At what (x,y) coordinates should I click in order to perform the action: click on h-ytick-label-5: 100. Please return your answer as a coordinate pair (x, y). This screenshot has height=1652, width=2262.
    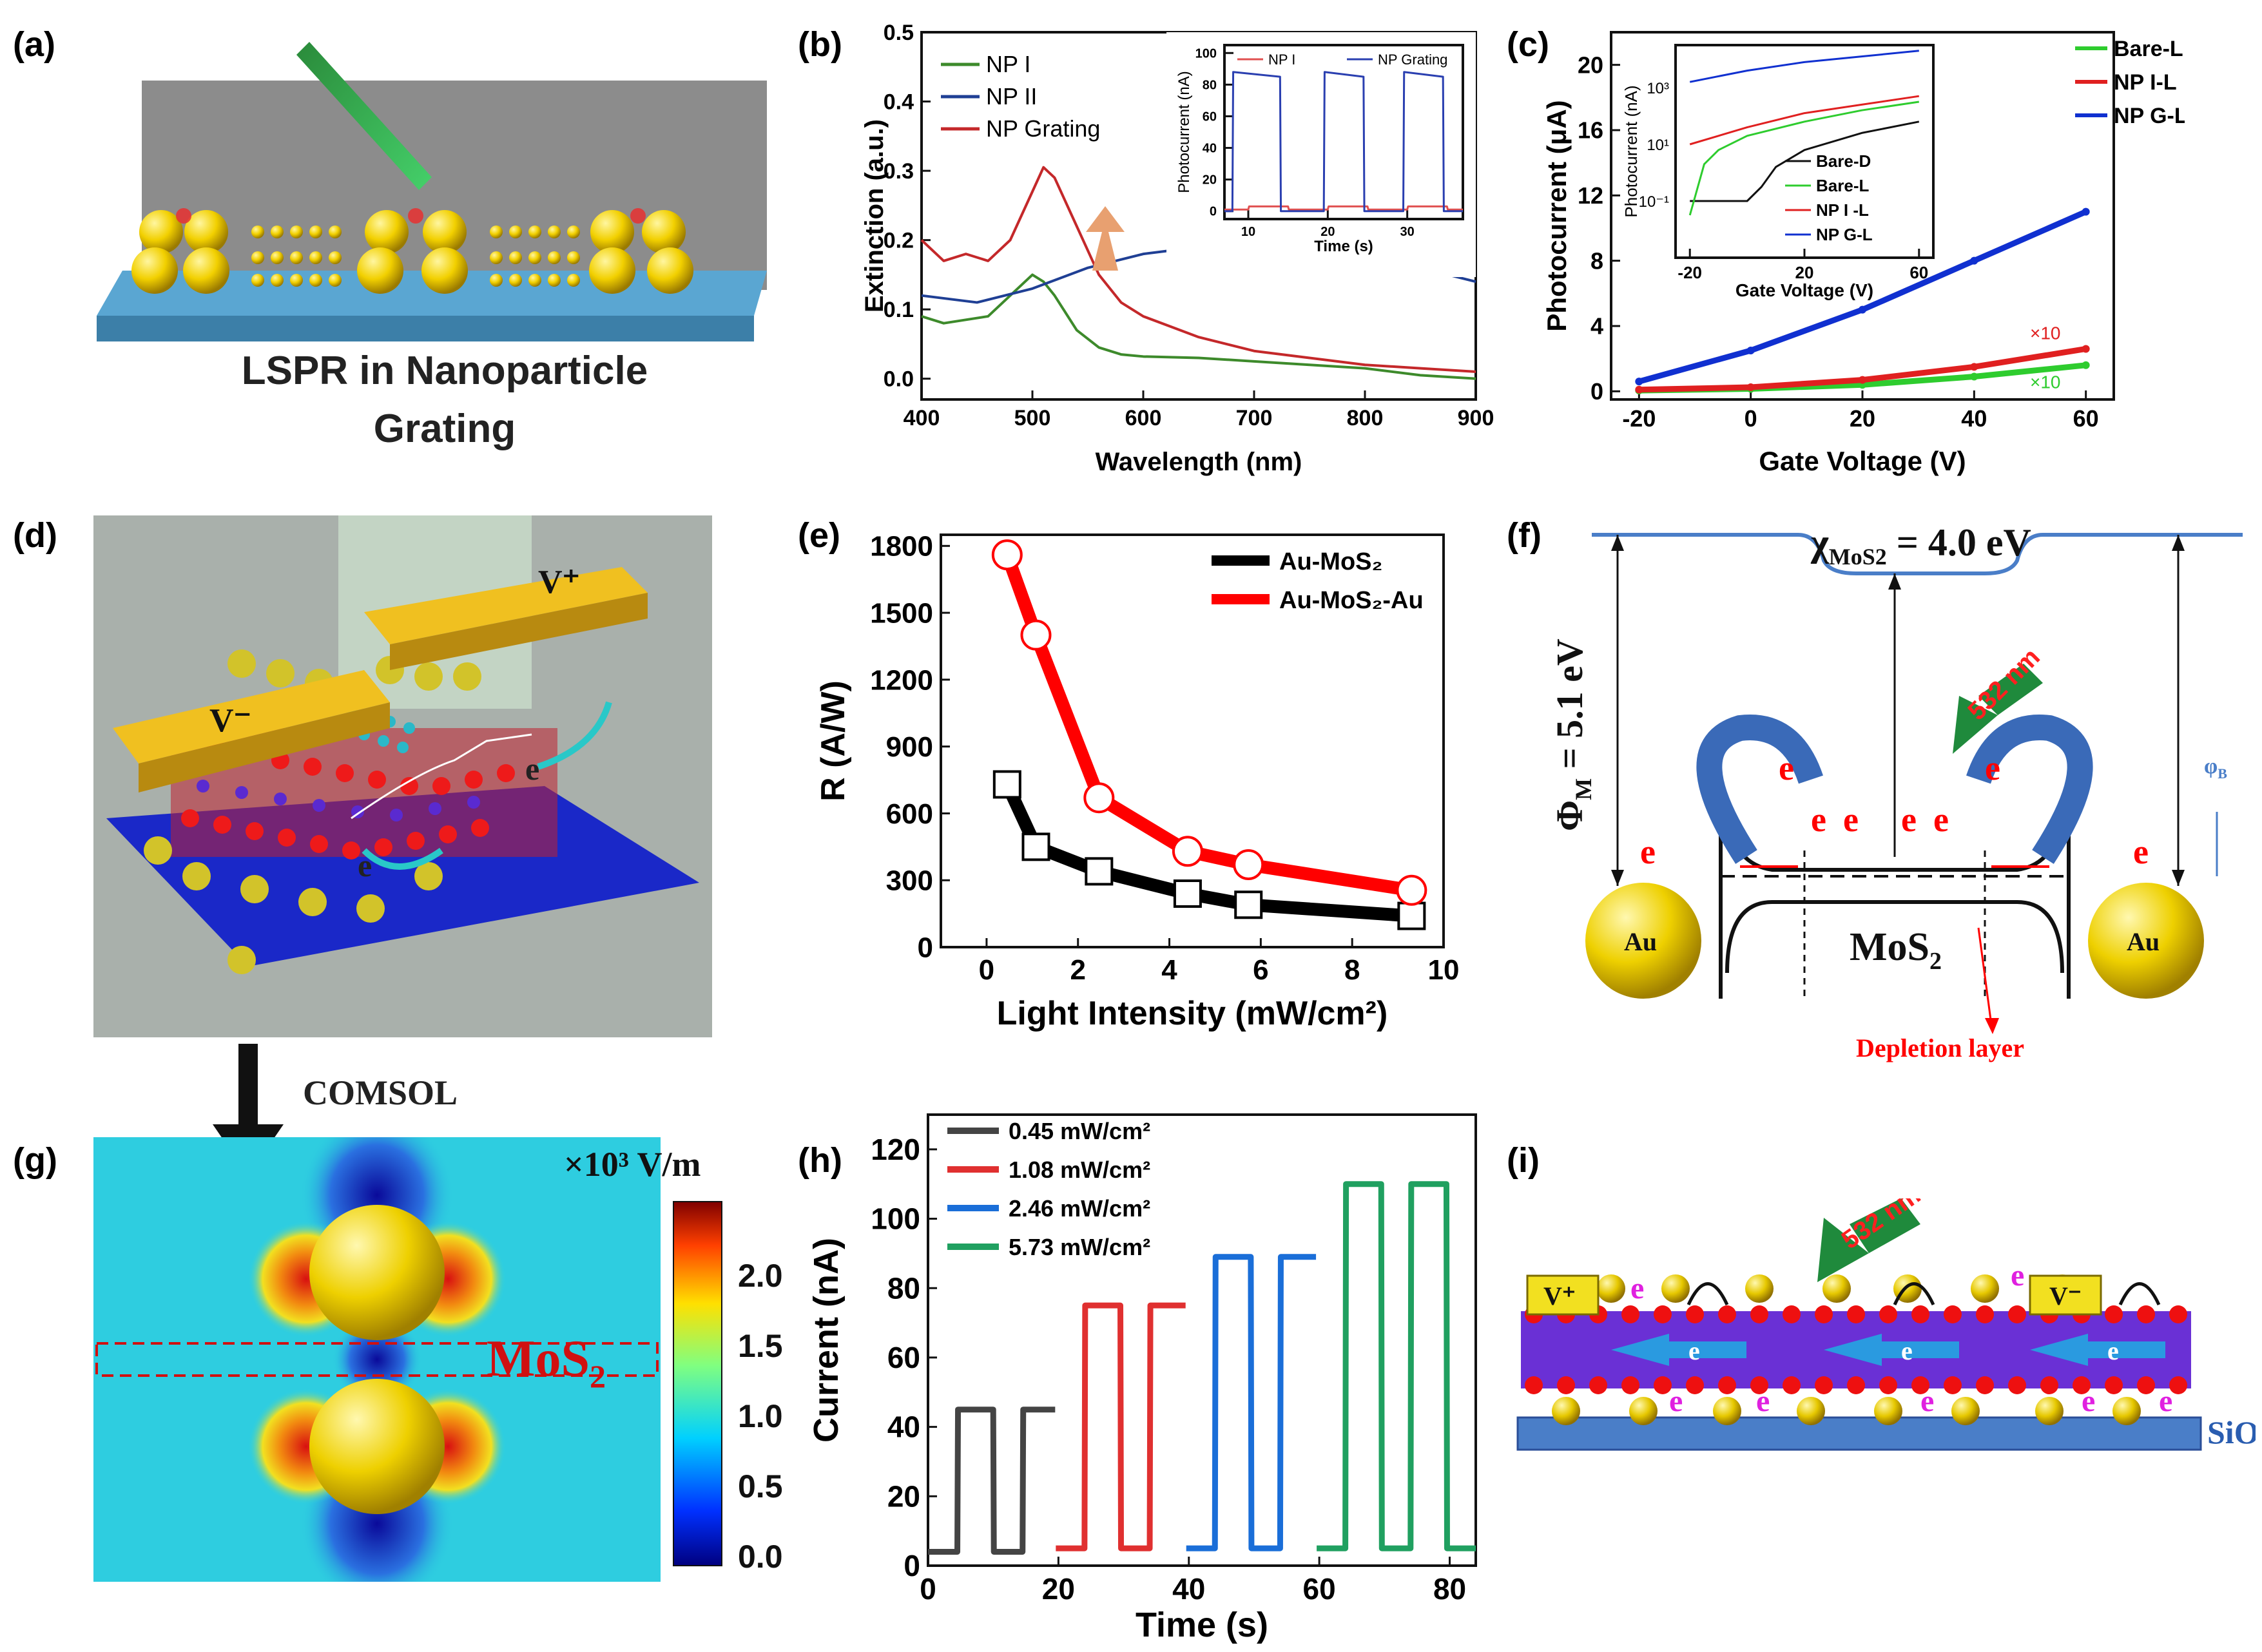
    Looking at the image, I should click on (896, 1219).